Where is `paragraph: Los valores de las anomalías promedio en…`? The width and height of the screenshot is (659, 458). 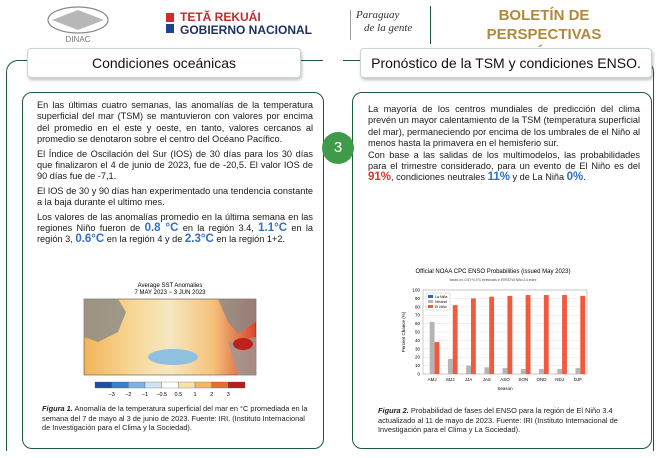
paragraph: Los valores de las anomalías promedio en… is located at coordinates (175, 229).